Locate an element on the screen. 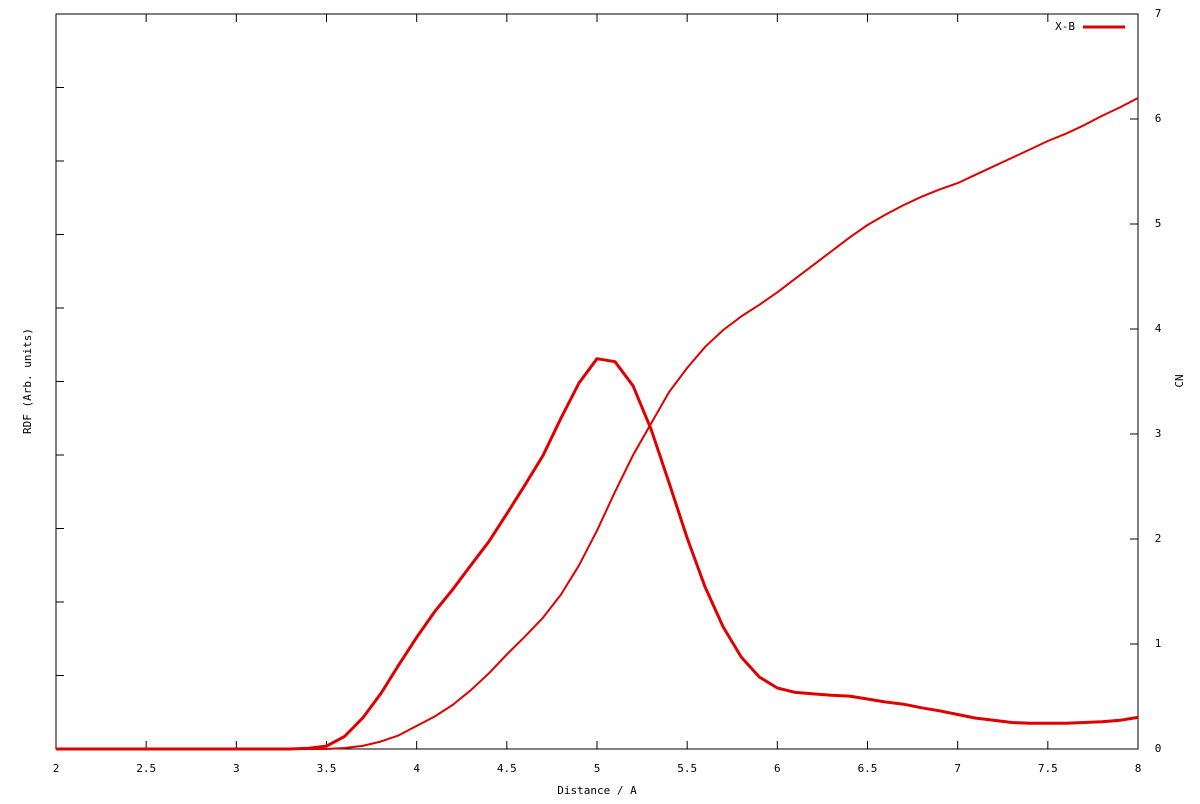  x-axis-label: Distance / A is located at coordinates (597, 790).